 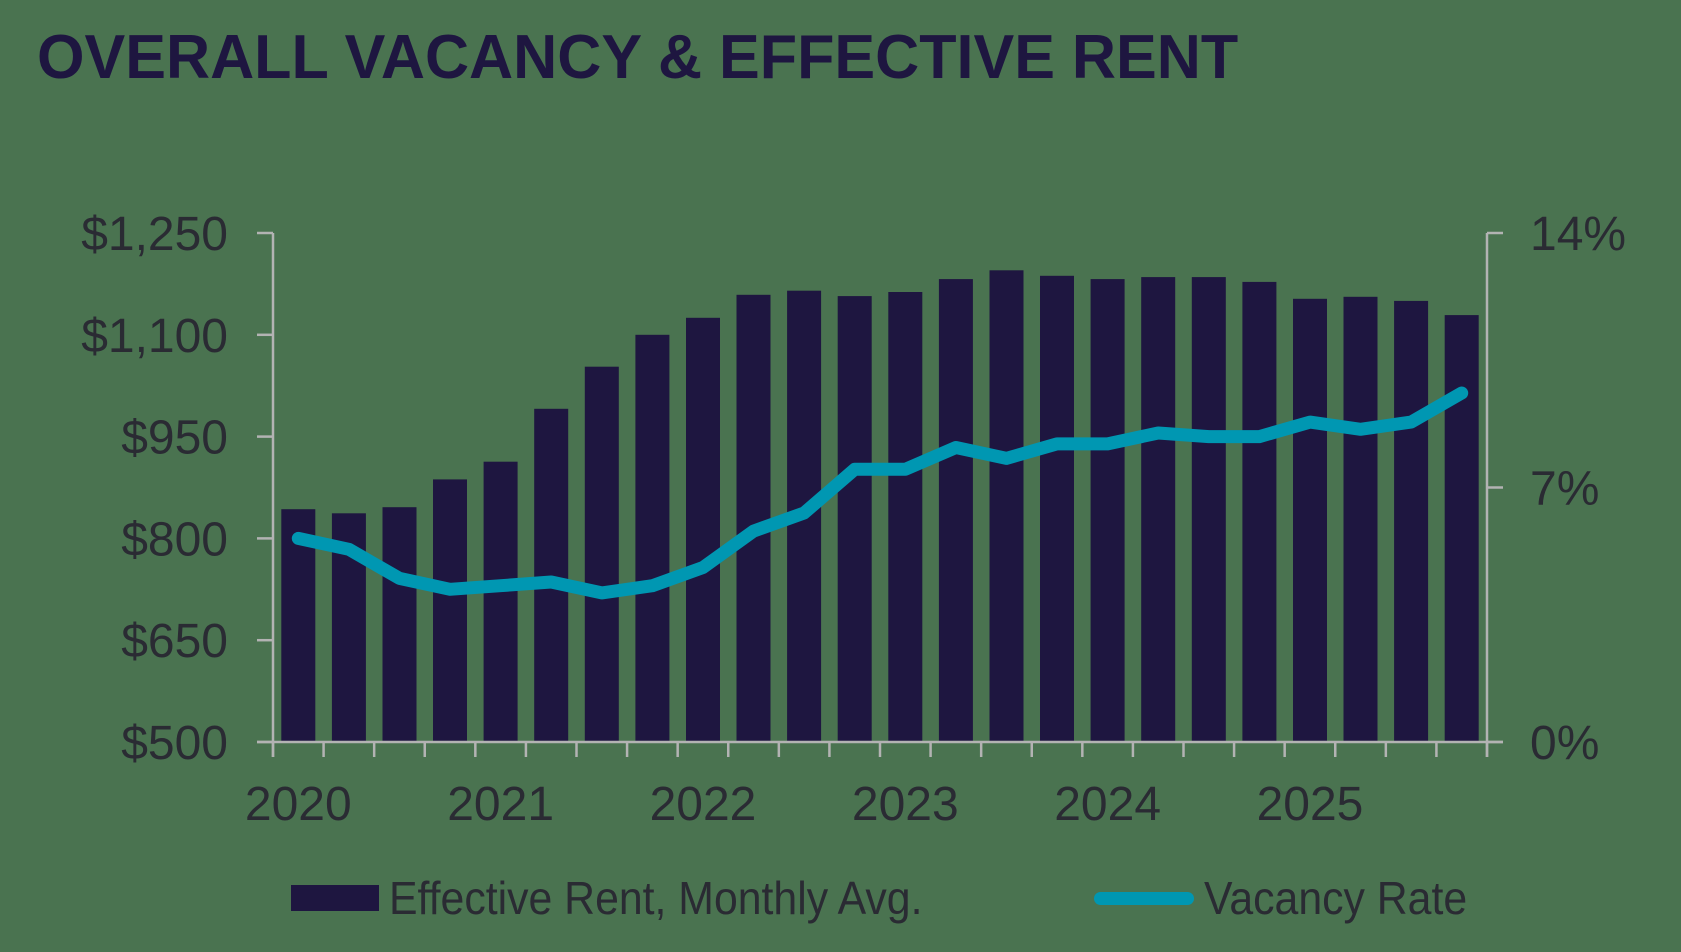 What do you see at coordinates (1578, 234) in the screenshot?
I see `right-axis-tick-label: 14%` at bounding box center [1578, 234].